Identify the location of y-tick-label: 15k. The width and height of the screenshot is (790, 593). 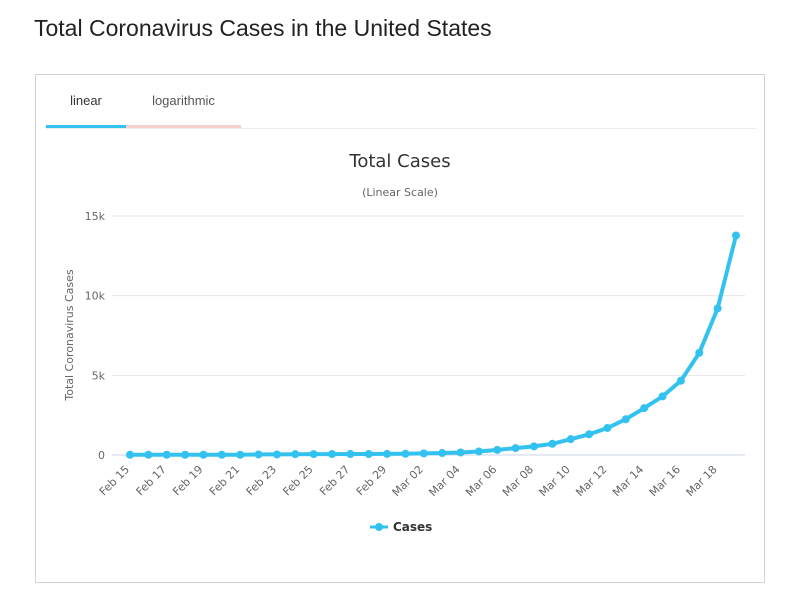
(95, 216).